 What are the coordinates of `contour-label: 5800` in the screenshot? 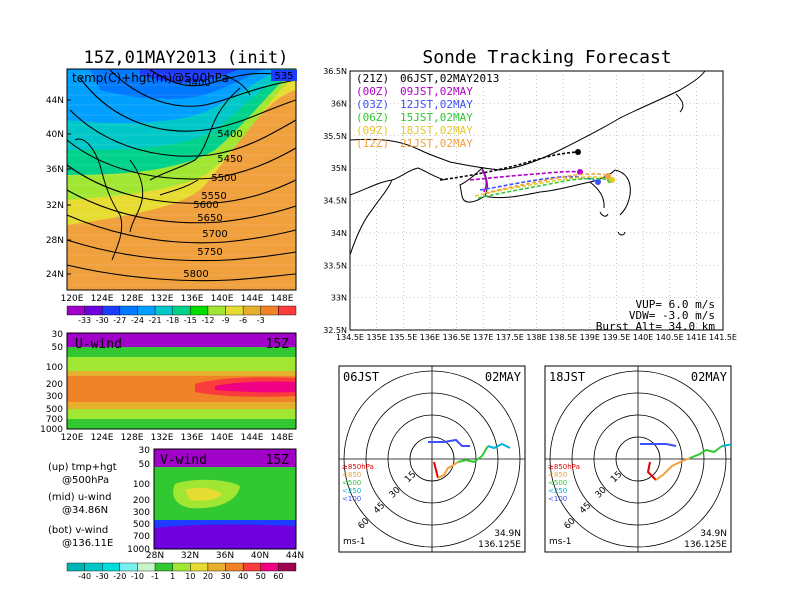 It's located at (195, 274).